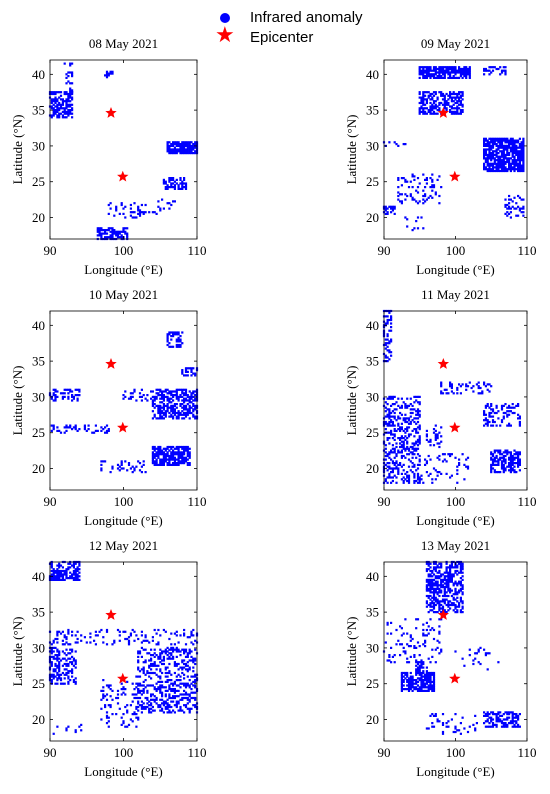 The width and height of the screenshot is (550, 794). I want to click on anomaly-points, so click(451, 647).